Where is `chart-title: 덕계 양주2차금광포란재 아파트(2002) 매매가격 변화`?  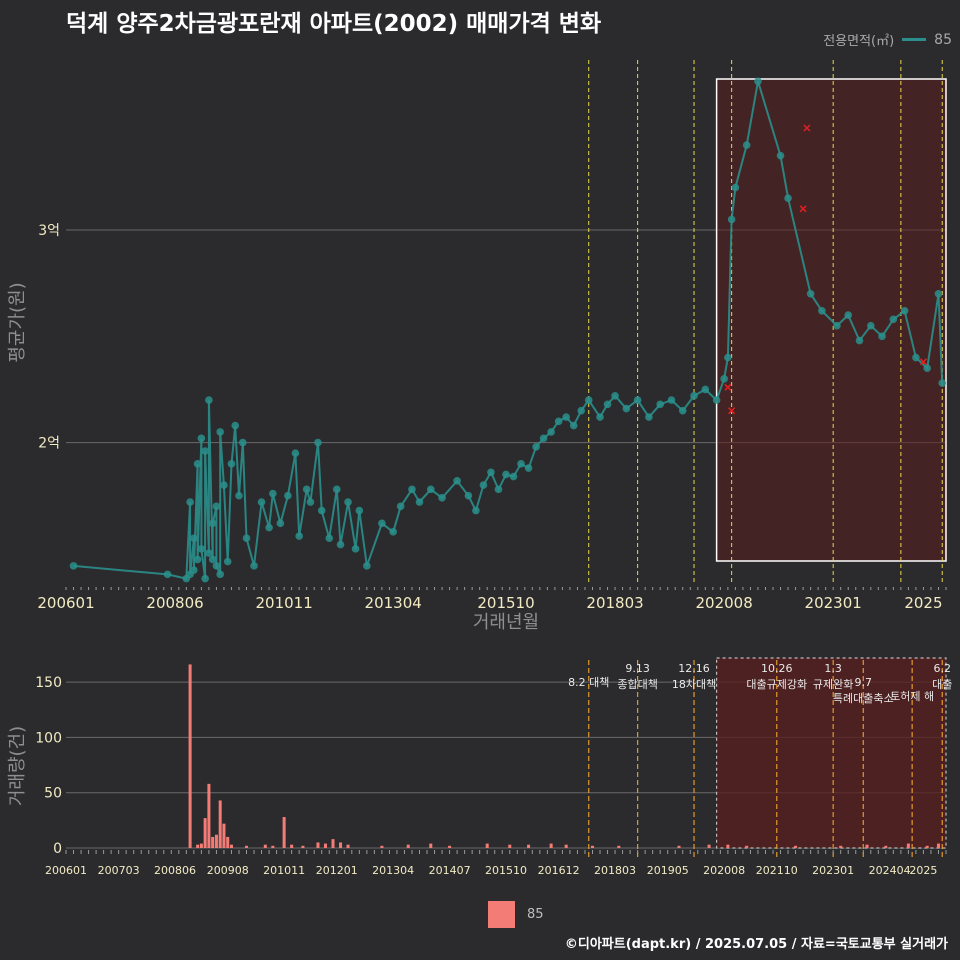 chart-title: 덕계 양주2차금광포란재 아파트(2002) 매매가격 변화 is located at coordinates (334, 24).